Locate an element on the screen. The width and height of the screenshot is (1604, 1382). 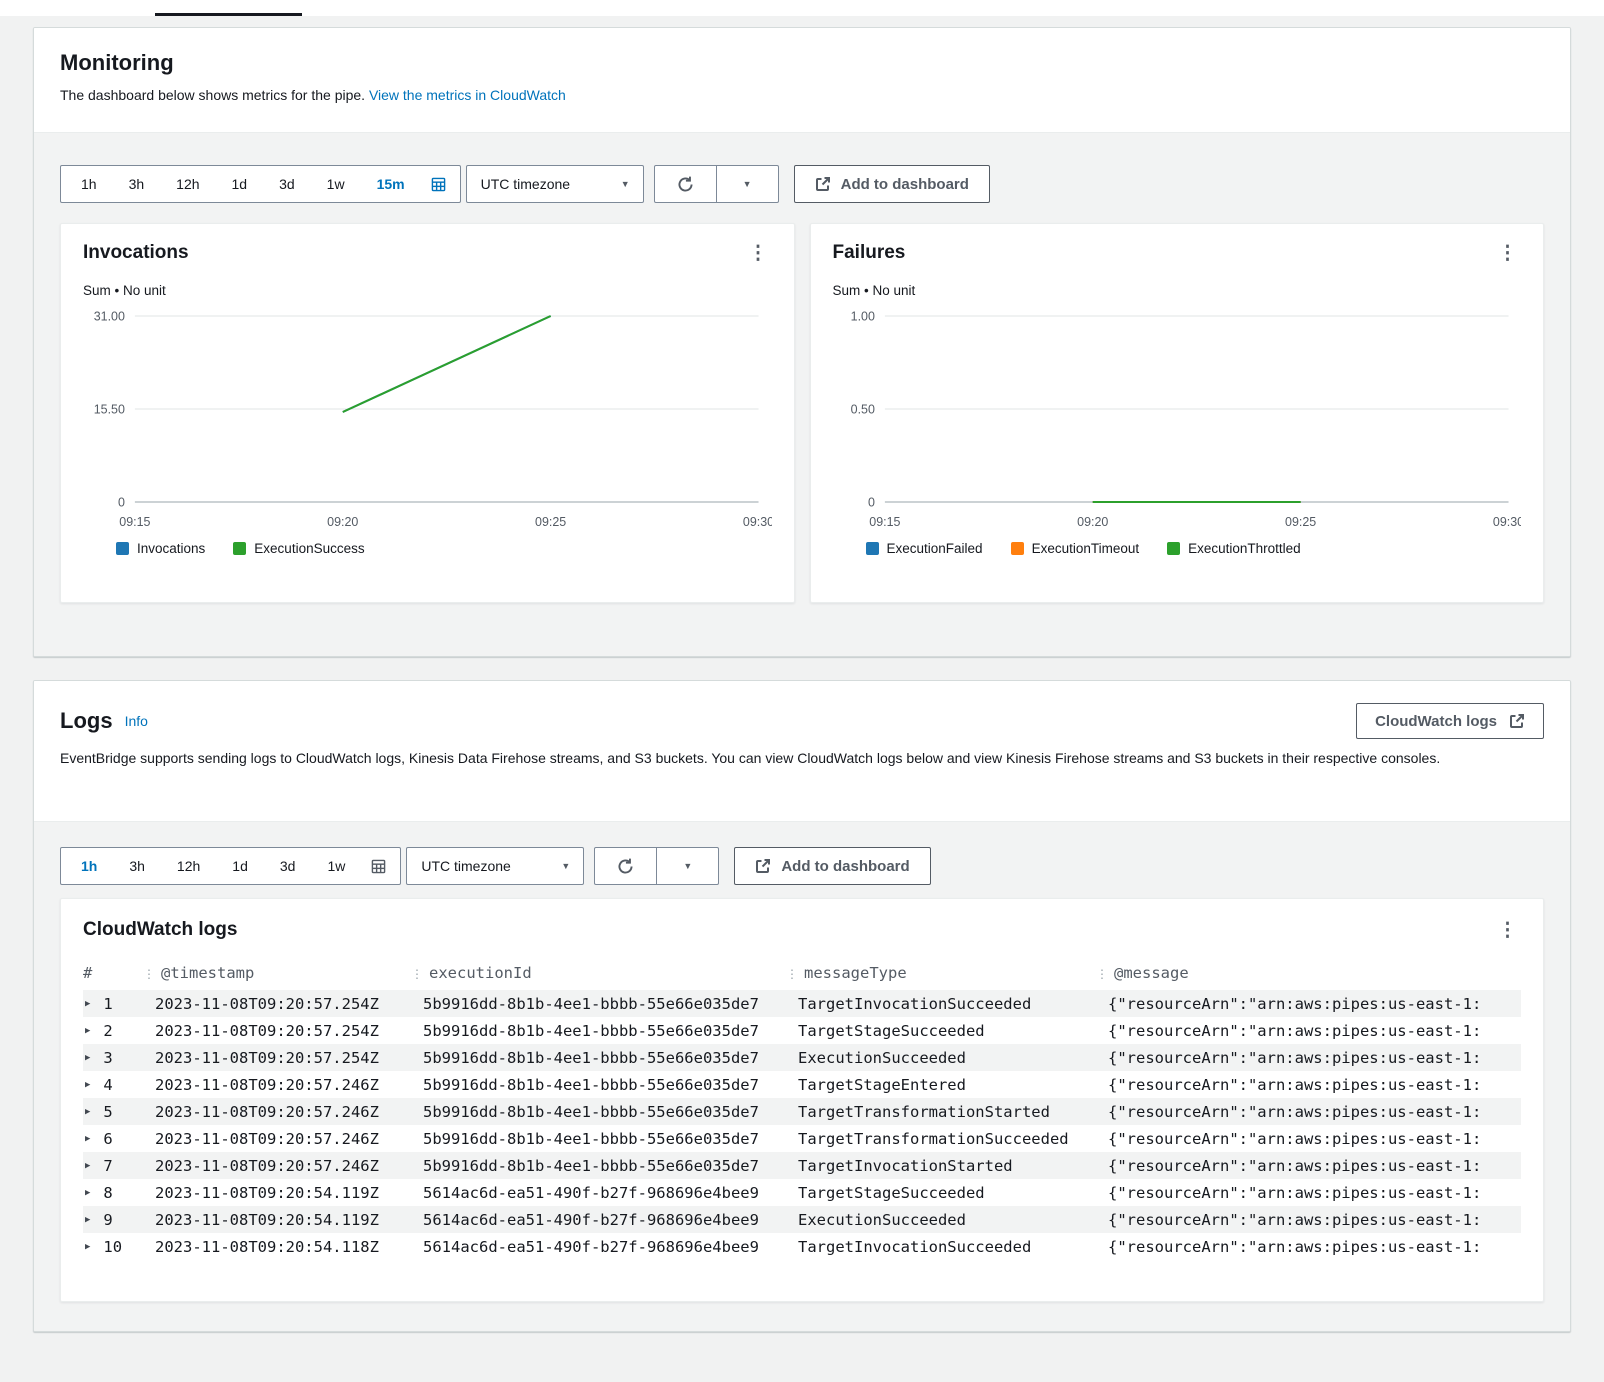
calendar-grid-icon is located at coordinates (379, 866).